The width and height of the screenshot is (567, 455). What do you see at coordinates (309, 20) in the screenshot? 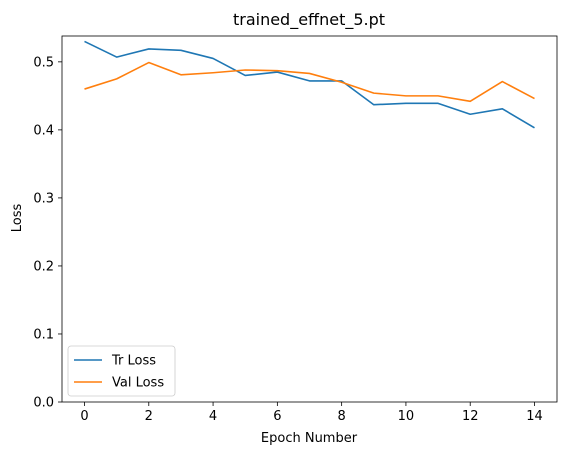
I see `chart-title: trained_effnet_5.pt` at bounding box center [309, 20].